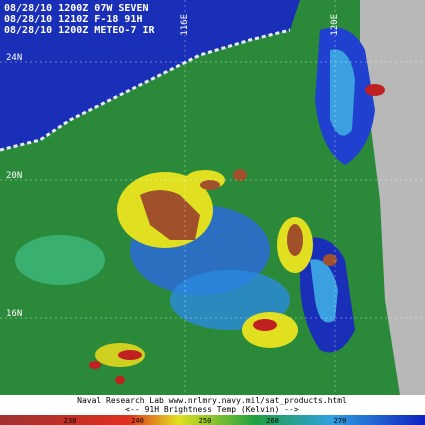 The image size is (425, 425). I want to click on longitude-label: 116E, so click(185, 25).